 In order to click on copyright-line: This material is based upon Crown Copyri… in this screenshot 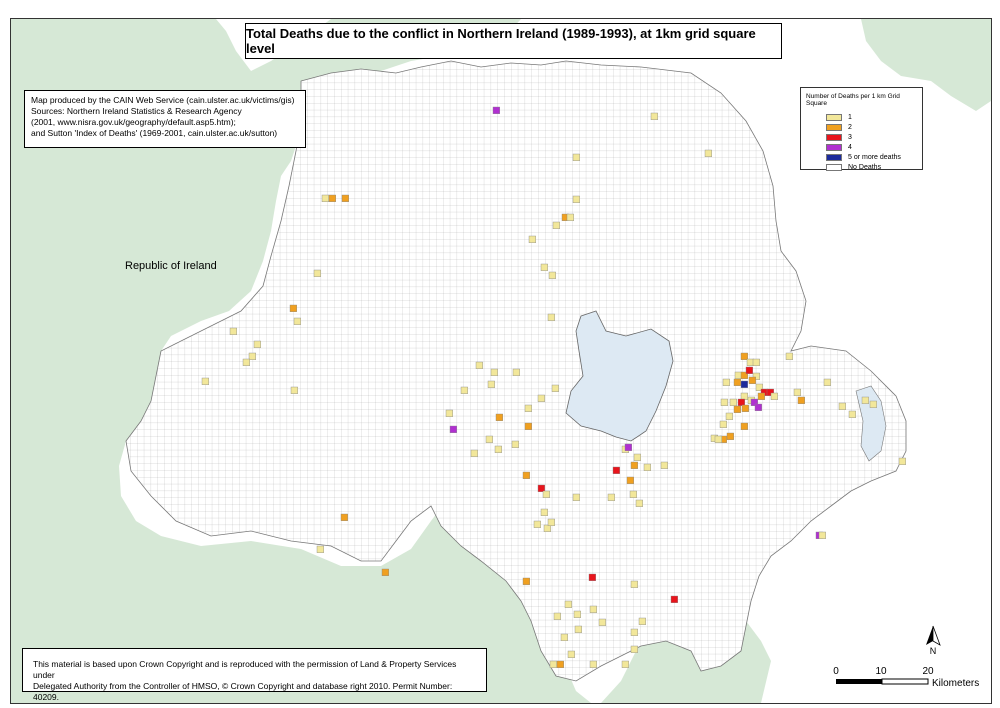, I will do `click(245, 669)`.